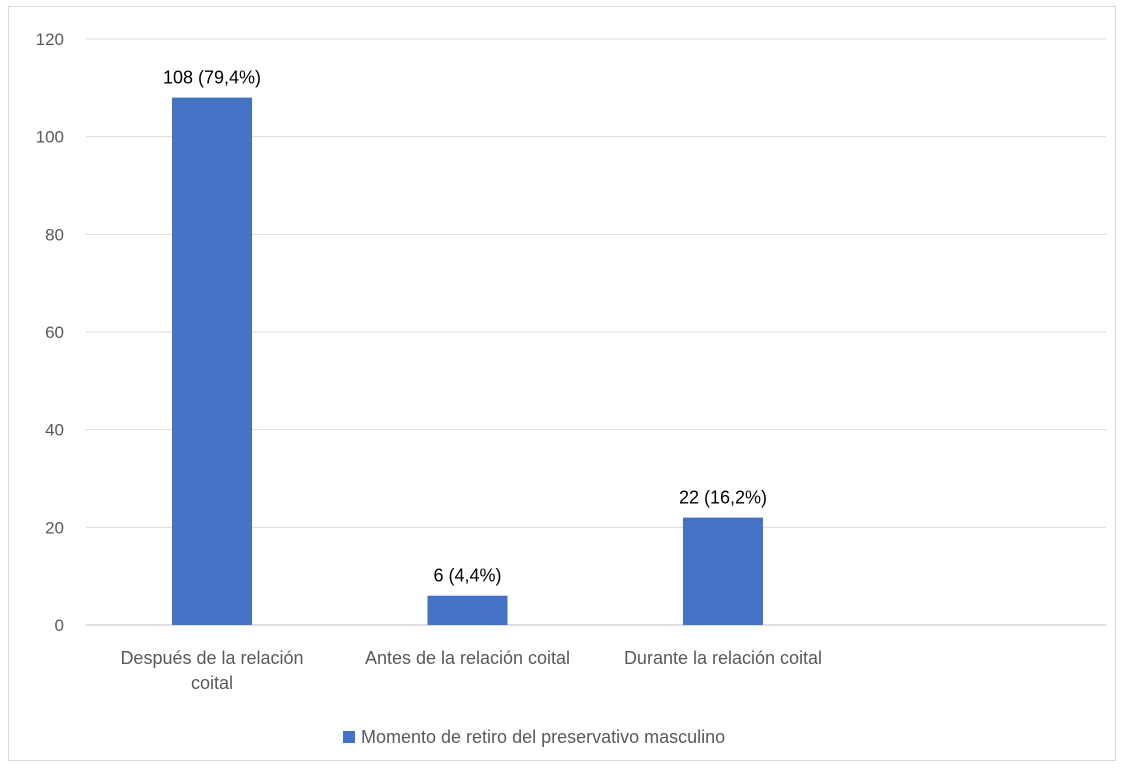  I want to click on y-tick-label: 40, so click(54, 430).